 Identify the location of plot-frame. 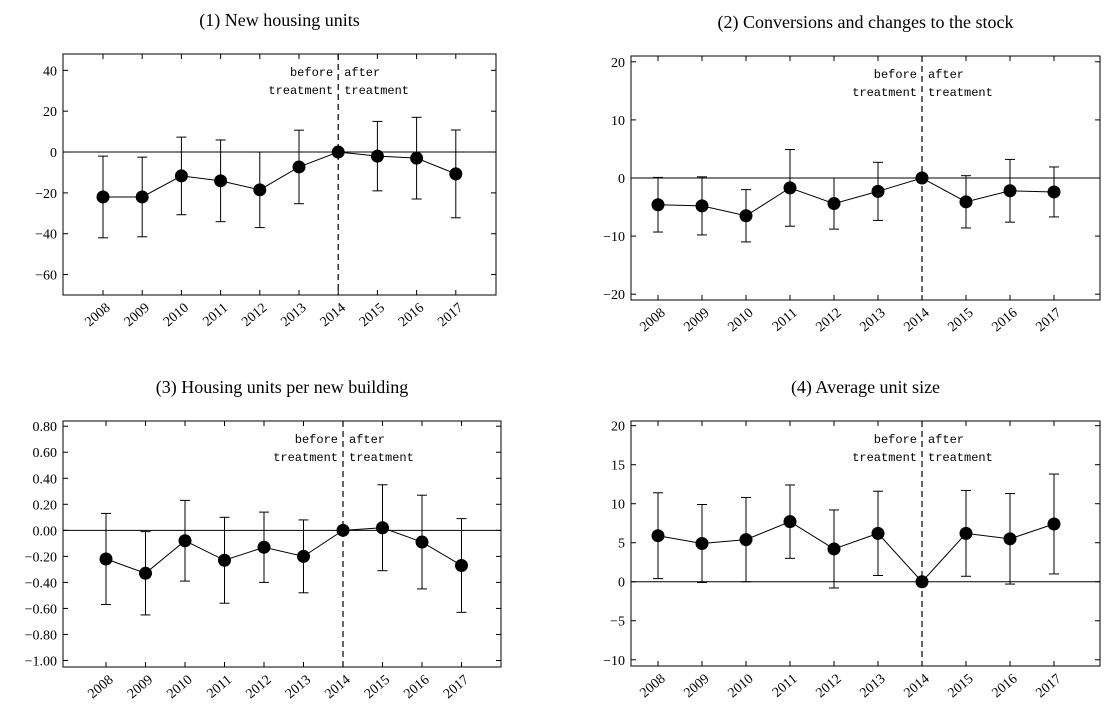
(279, 174).